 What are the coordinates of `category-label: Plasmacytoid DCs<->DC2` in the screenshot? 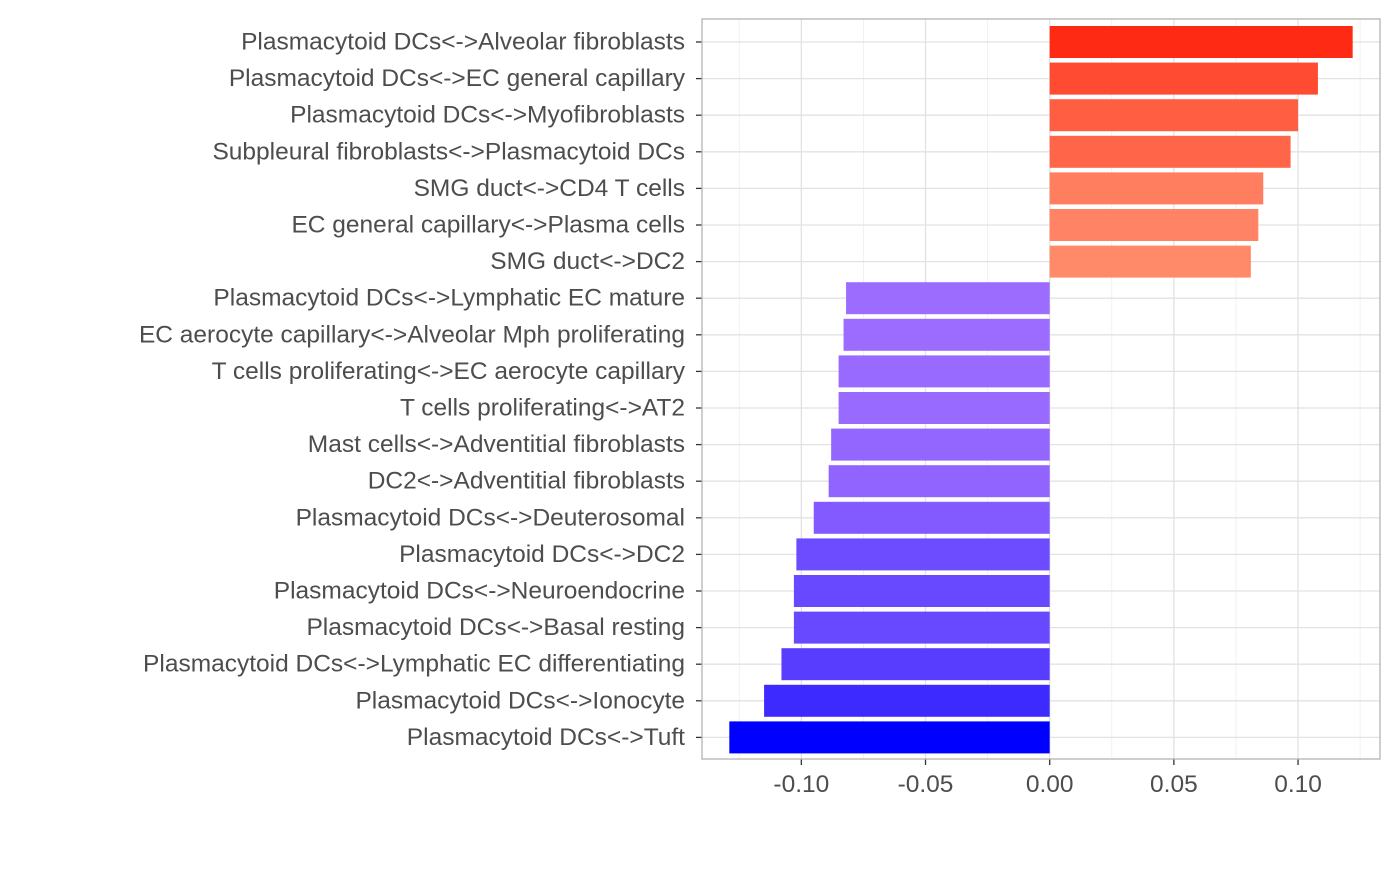 It's located at (542, 554).